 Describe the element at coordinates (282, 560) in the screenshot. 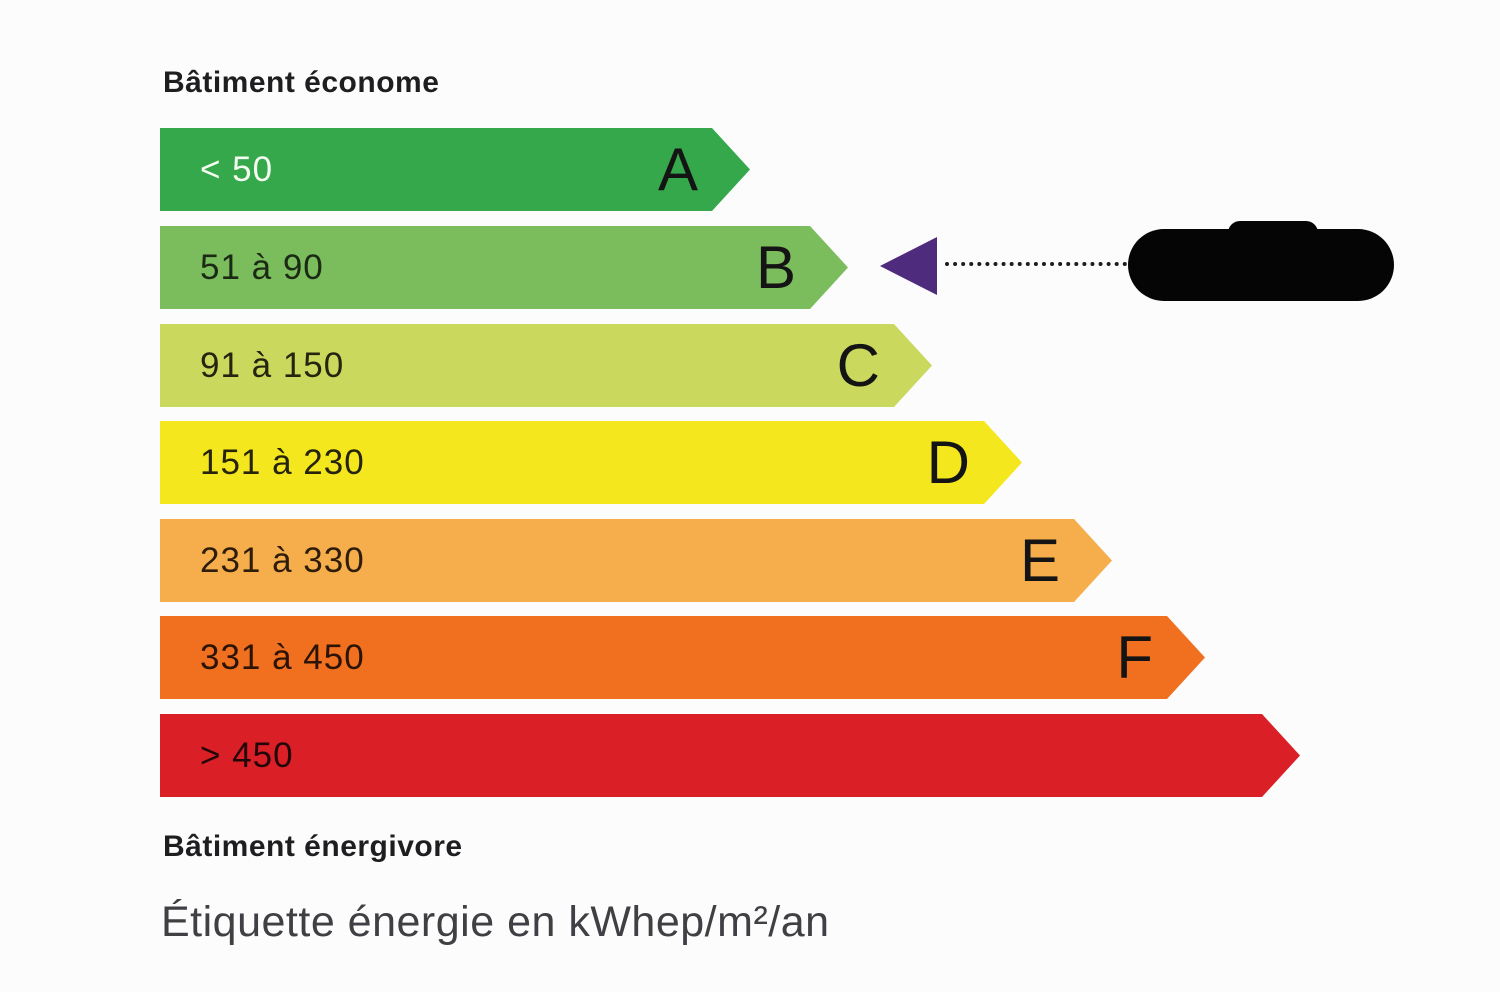

I see `range-label: 231 à 330` at that location.